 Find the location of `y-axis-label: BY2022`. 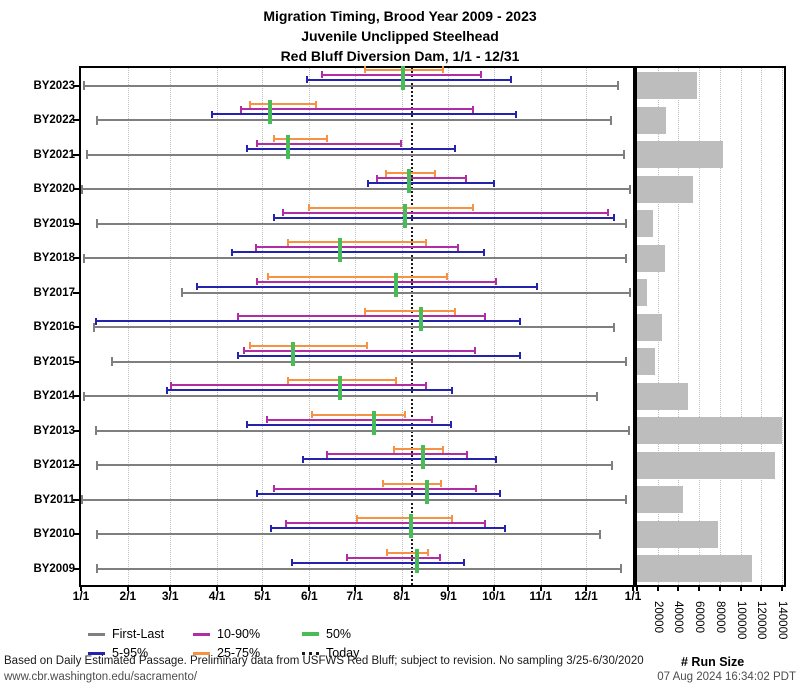

y-axis-label: BY2022 is located at coordinates (54, 120).